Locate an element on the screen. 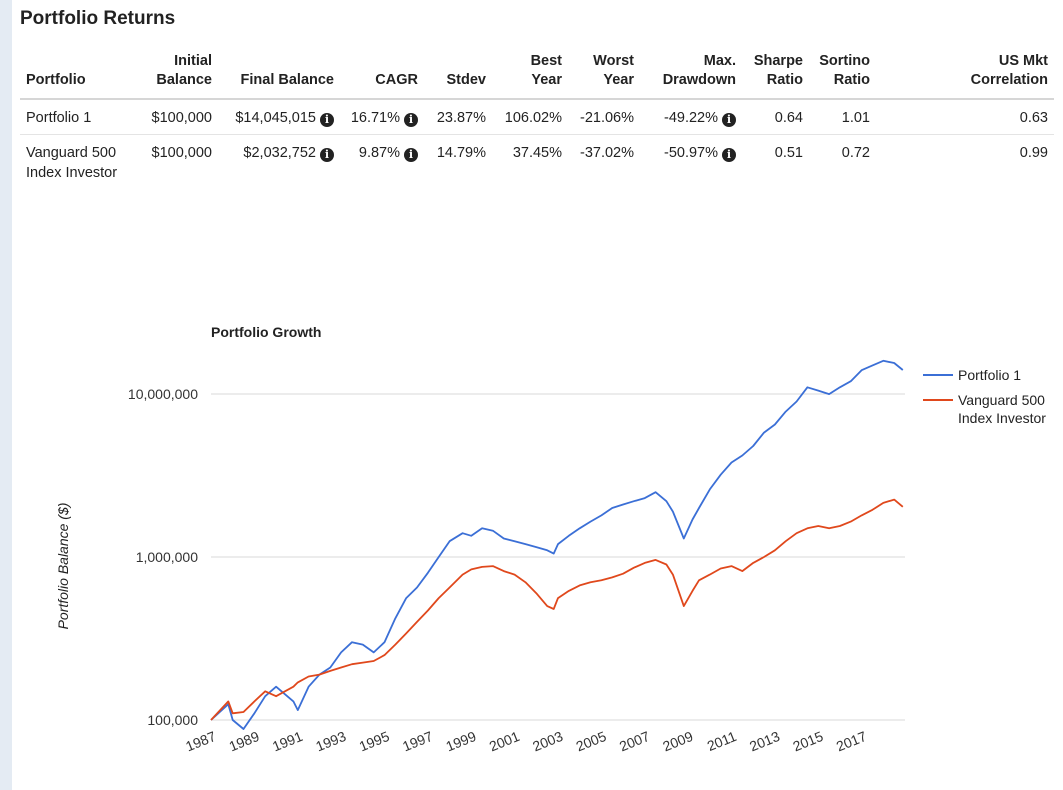 Image resolution: width=1063 pixels, height=790 pixels. x-tick-label: 1999 is located at coordinates (460, 741).